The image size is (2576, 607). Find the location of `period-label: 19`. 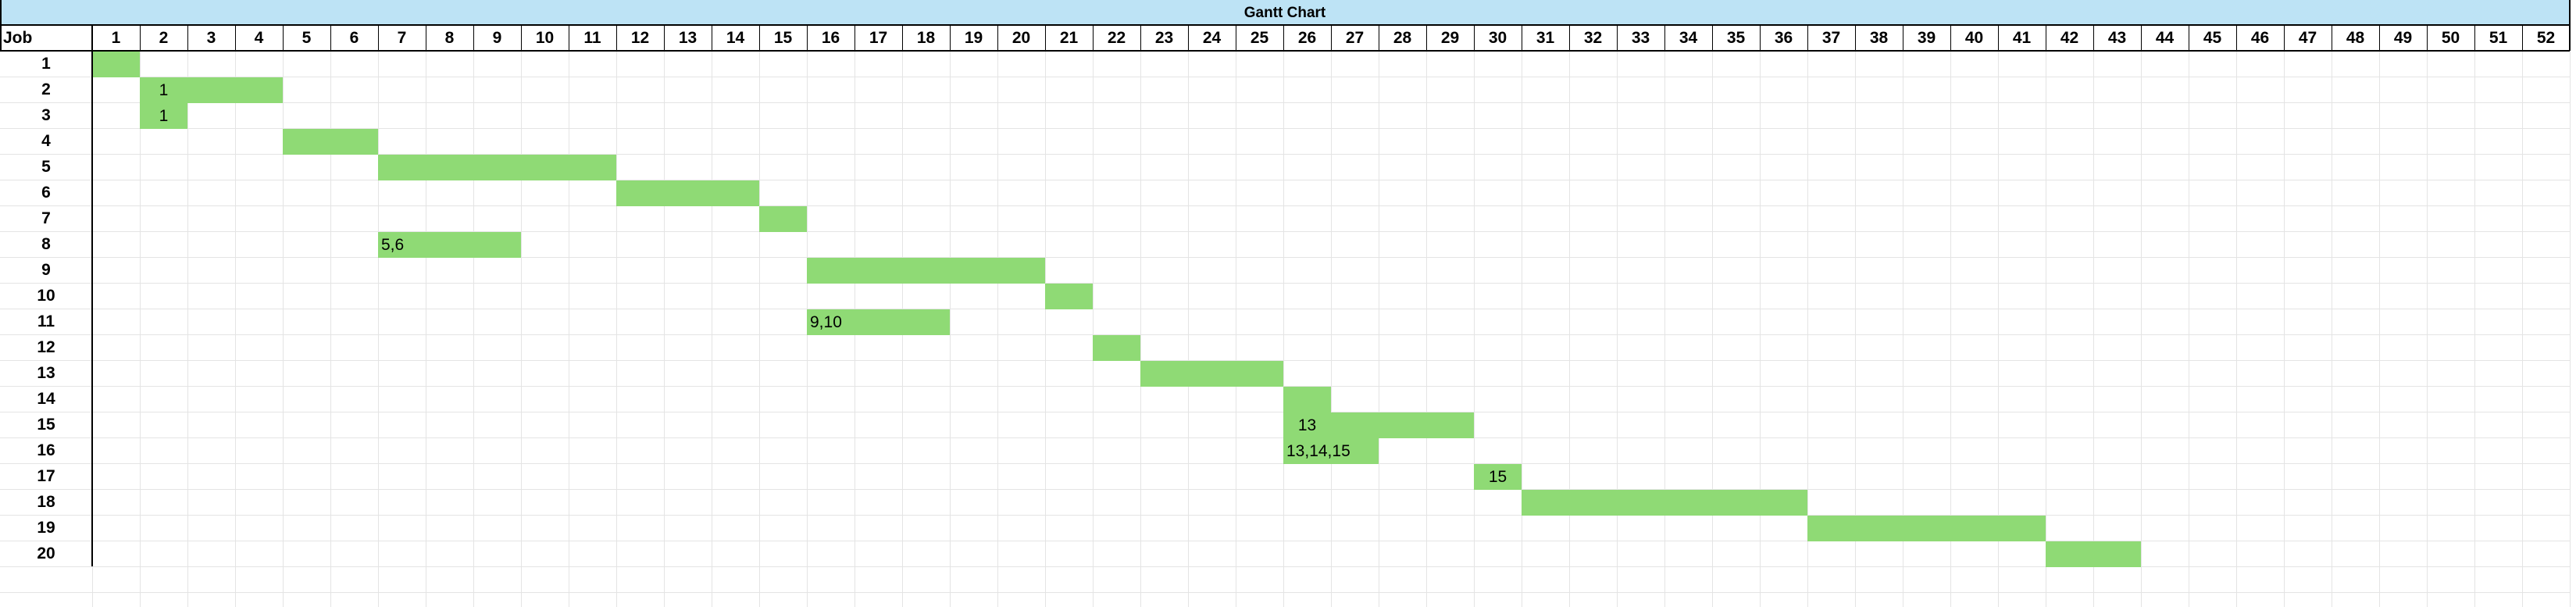

period-label: 19 is located at coordinates (974, 38).